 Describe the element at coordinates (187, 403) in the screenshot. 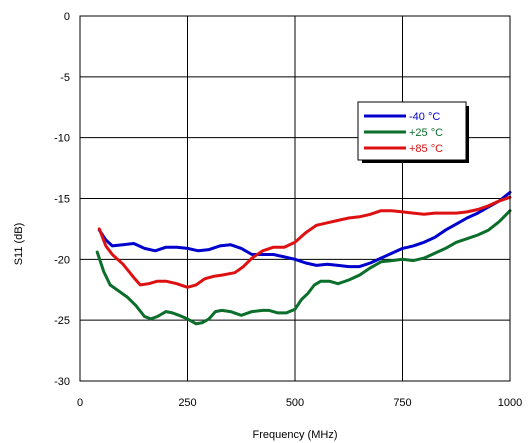

I see `x-tick-label: 250` at that location.